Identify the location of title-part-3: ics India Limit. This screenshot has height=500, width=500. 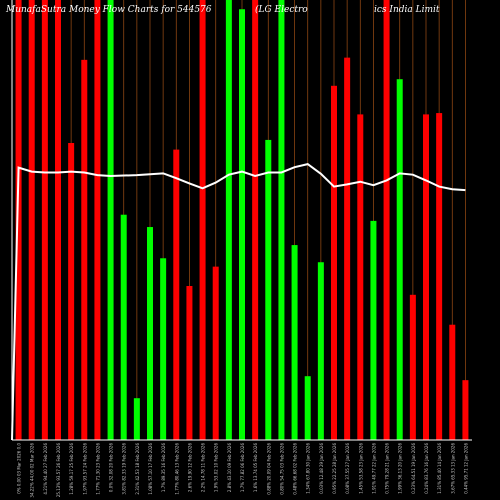
(407, 10).